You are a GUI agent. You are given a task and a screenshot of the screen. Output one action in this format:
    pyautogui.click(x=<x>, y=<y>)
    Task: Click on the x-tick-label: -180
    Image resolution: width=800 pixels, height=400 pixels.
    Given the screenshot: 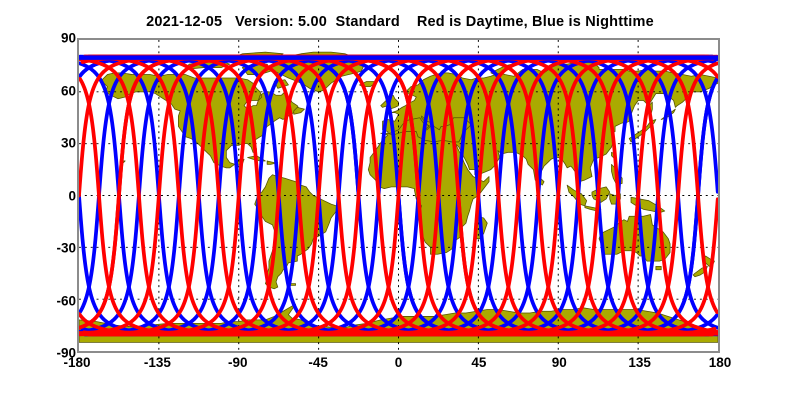 What is the action you would take?
    pyautogui.click(x=77, y=362)
    